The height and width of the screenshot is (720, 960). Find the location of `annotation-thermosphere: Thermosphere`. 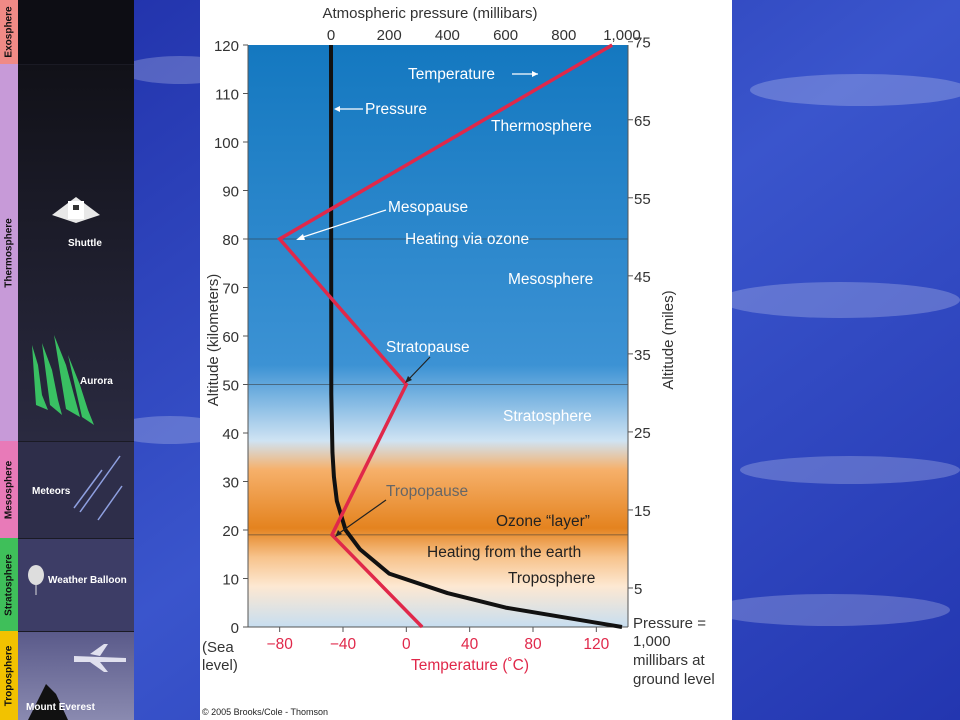

annotation-thermosphere: Thermosphere is located at coordinates (541, 126).